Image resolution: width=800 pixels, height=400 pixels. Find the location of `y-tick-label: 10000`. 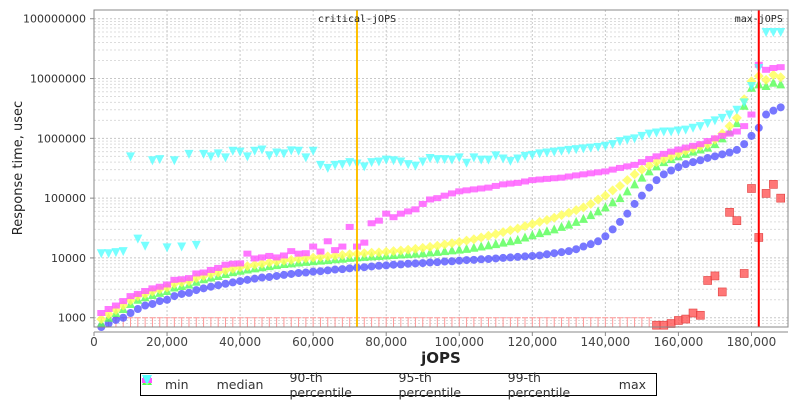

y-tick-label: 10000 is located at coordinates (68, 258).